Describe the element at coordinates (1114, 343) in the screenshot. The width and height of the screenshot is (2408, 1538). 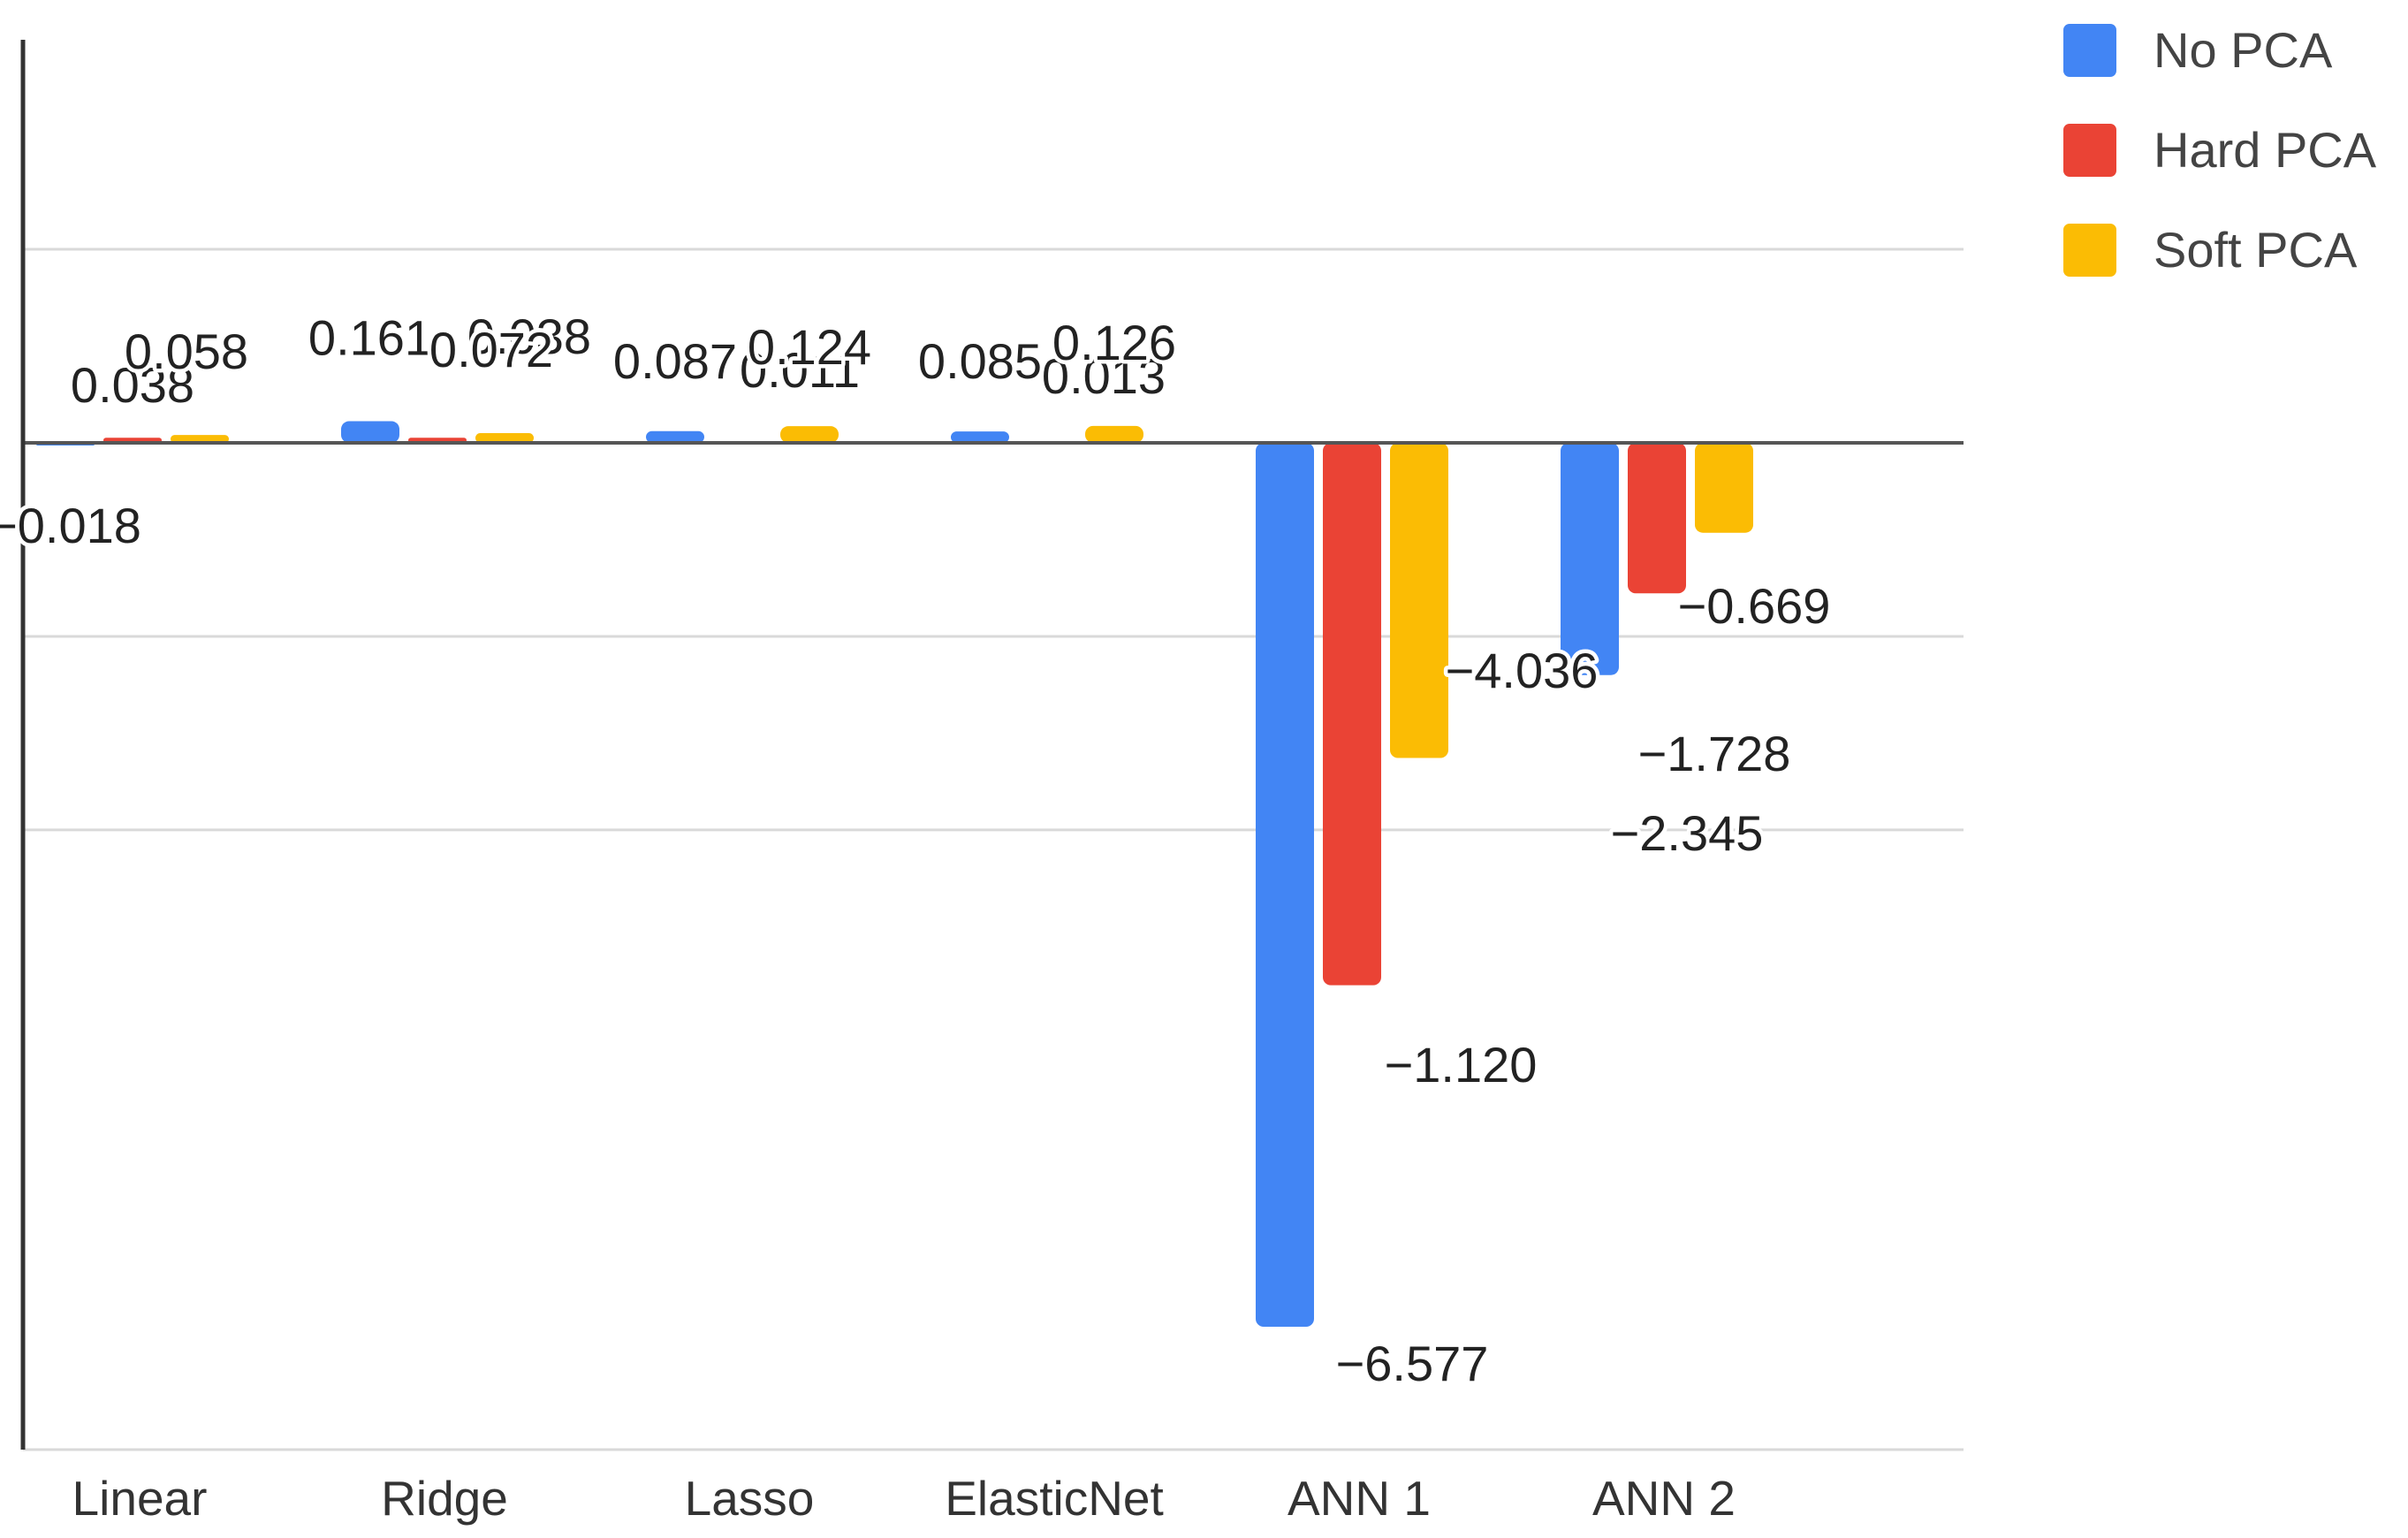
I see `data-label: 0.126` at that location.